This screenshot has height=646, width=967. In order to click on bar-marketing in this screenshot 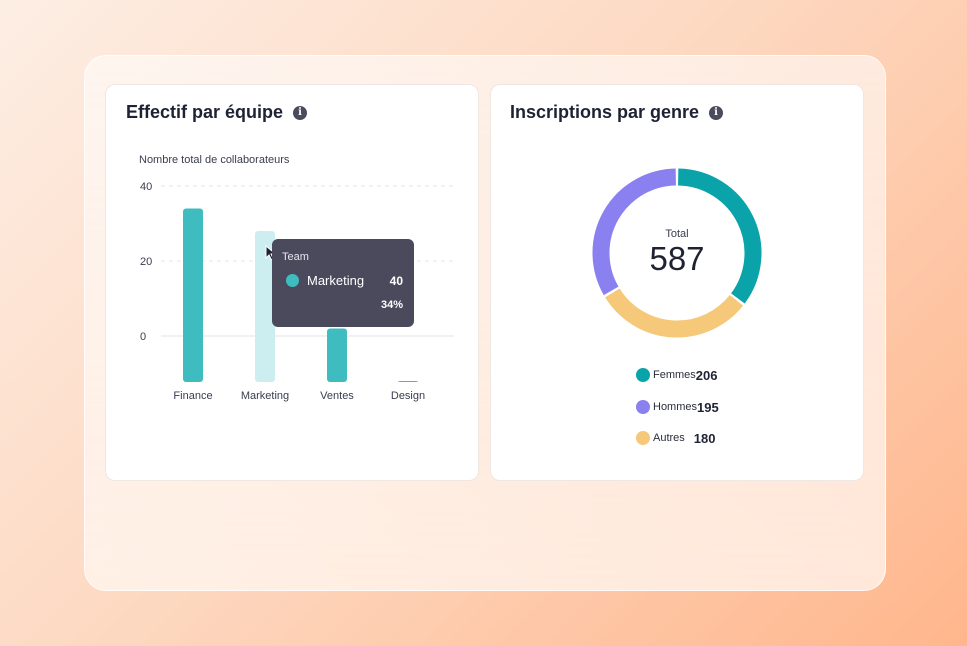, I will do `click(265, 306)`.